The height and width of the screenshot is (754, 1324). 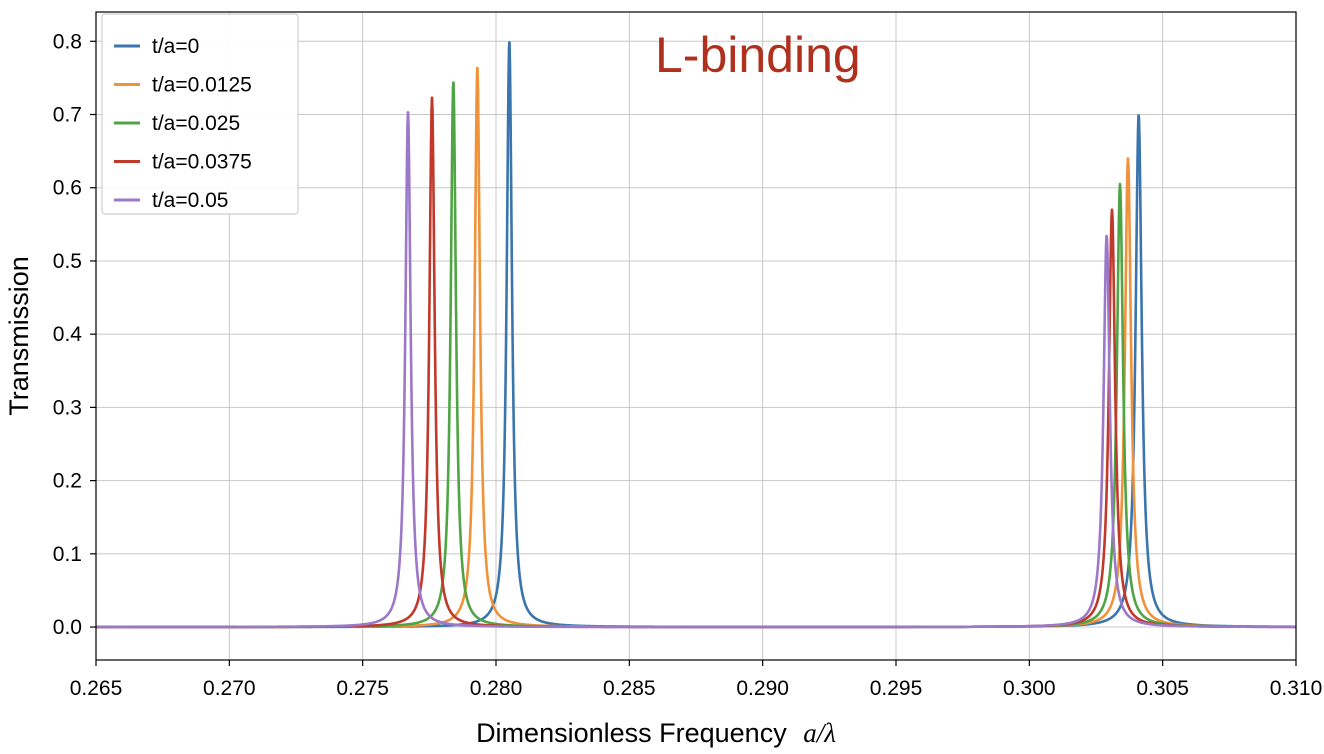 I want to click on legend-label-2: t/a=0.025, so click(x=196, y=123).